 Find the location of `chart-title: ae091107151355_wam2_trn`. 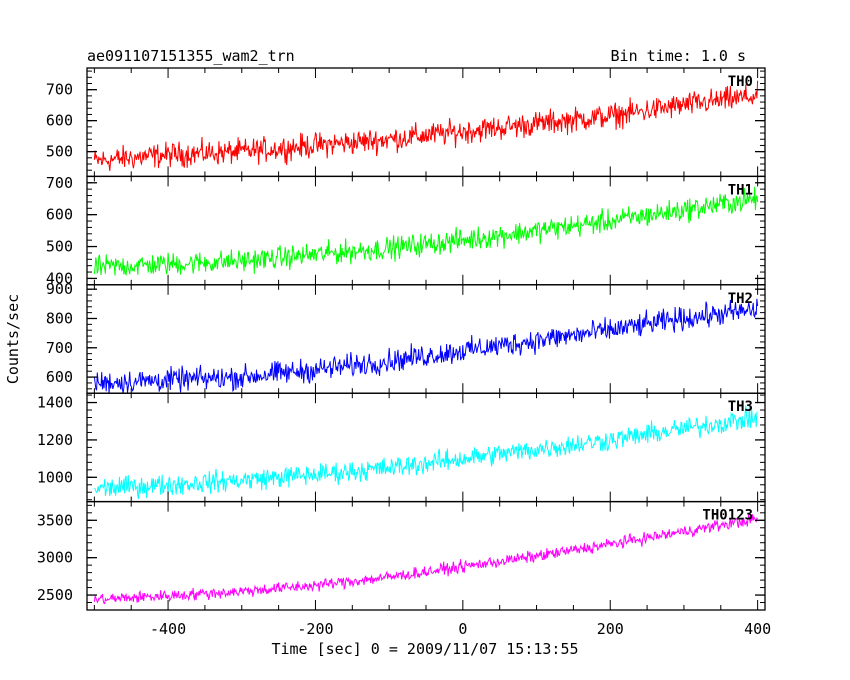

chart-title: ae091107151355_wam2_trn is located at coordinates (191, 56).